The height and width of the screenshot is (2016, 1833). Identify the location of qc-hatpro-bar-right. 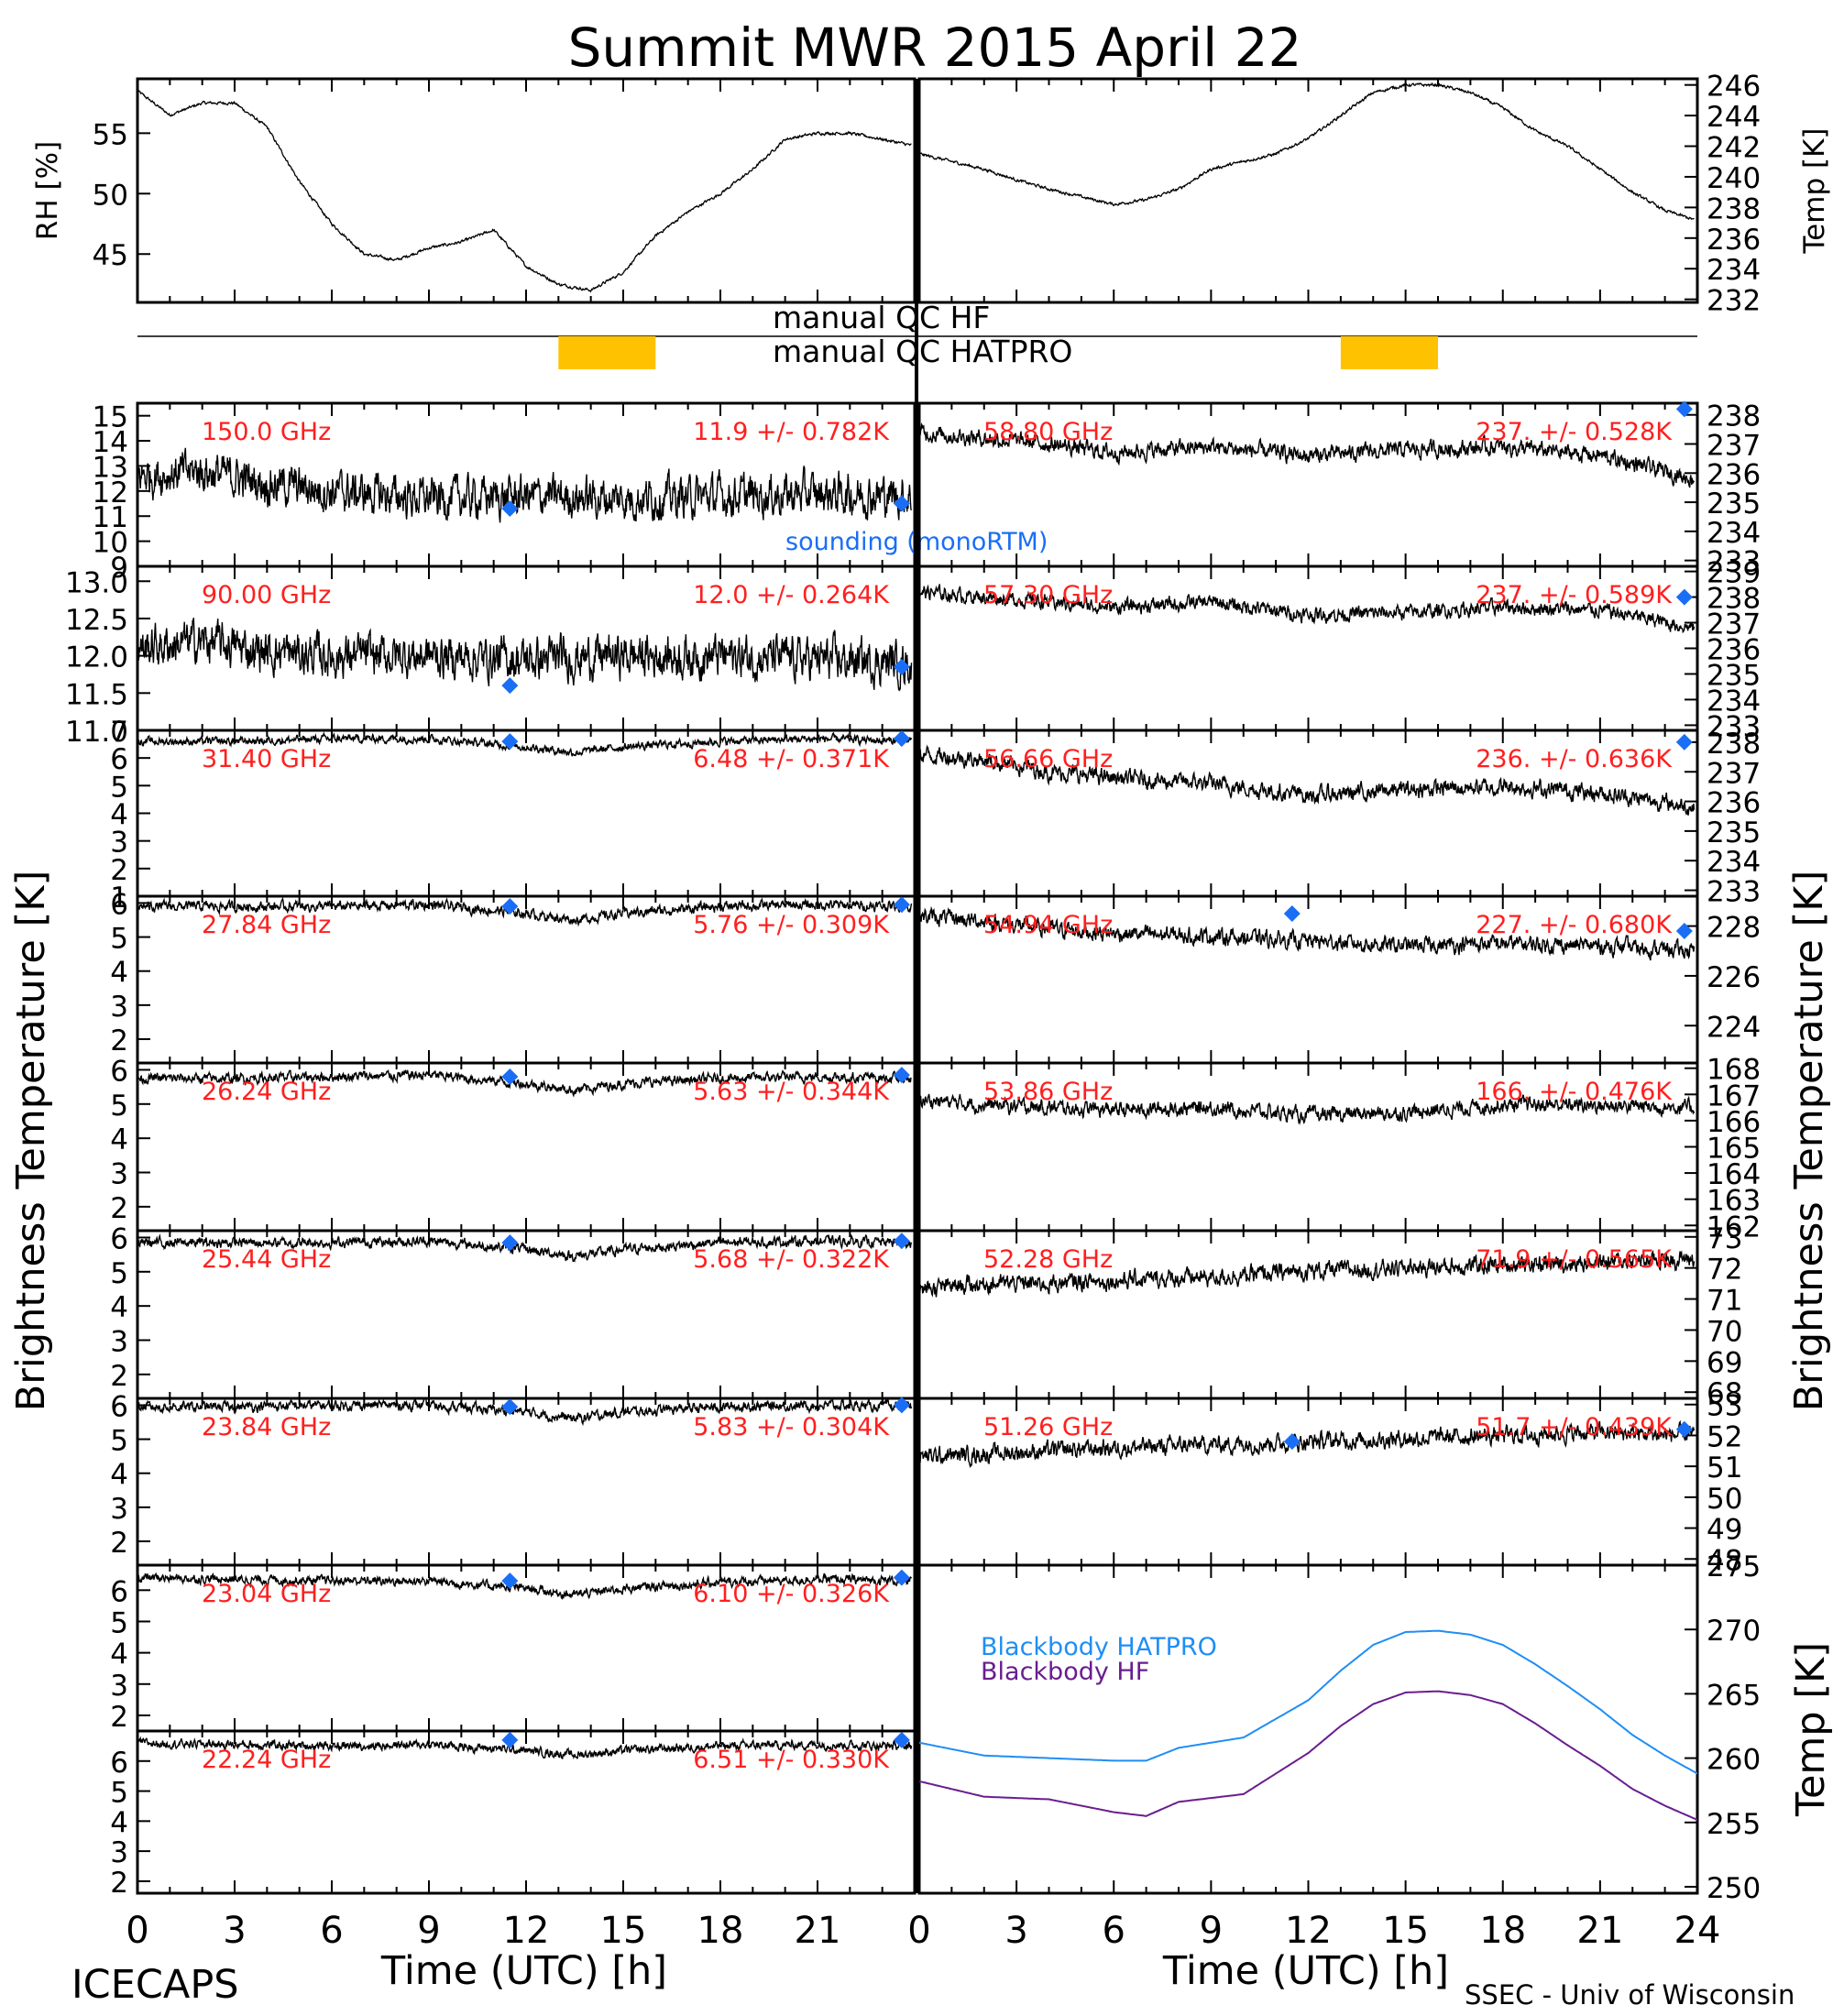
(1389, 352).